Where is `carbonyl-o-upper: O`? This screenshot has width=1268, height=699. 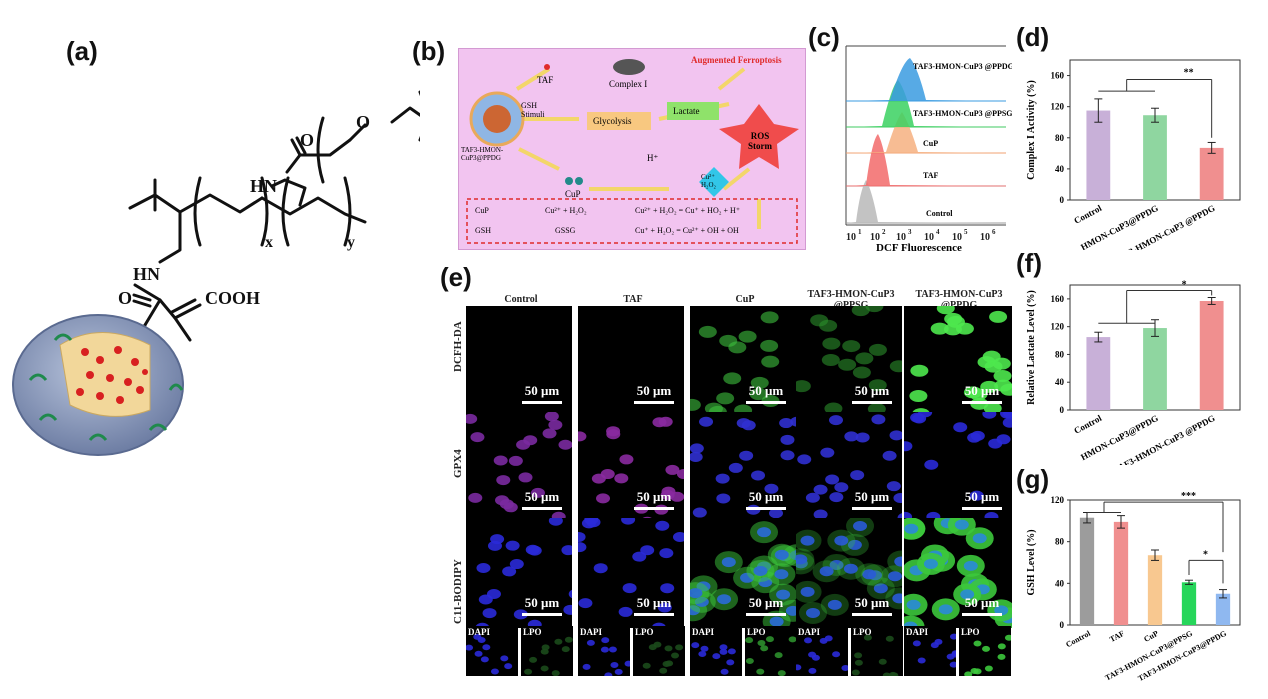
carbonyl-o-upper: O is located at coordinates (307, 140).